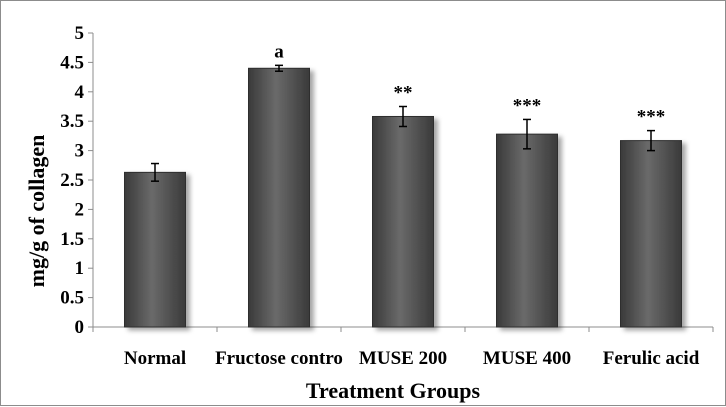 The width and height of the screenshot is (726, 407). I want to click on x-axis-title: Treatment Groups, so click(393, 390).